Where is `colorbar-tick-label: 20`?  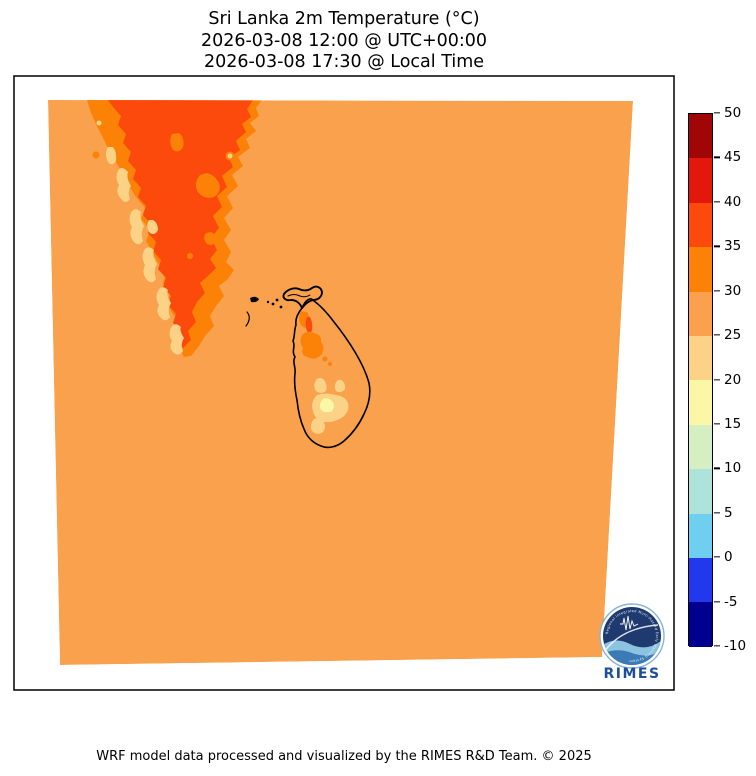
colorbar-tick-label: 20 is located at coordinates (733, 379).